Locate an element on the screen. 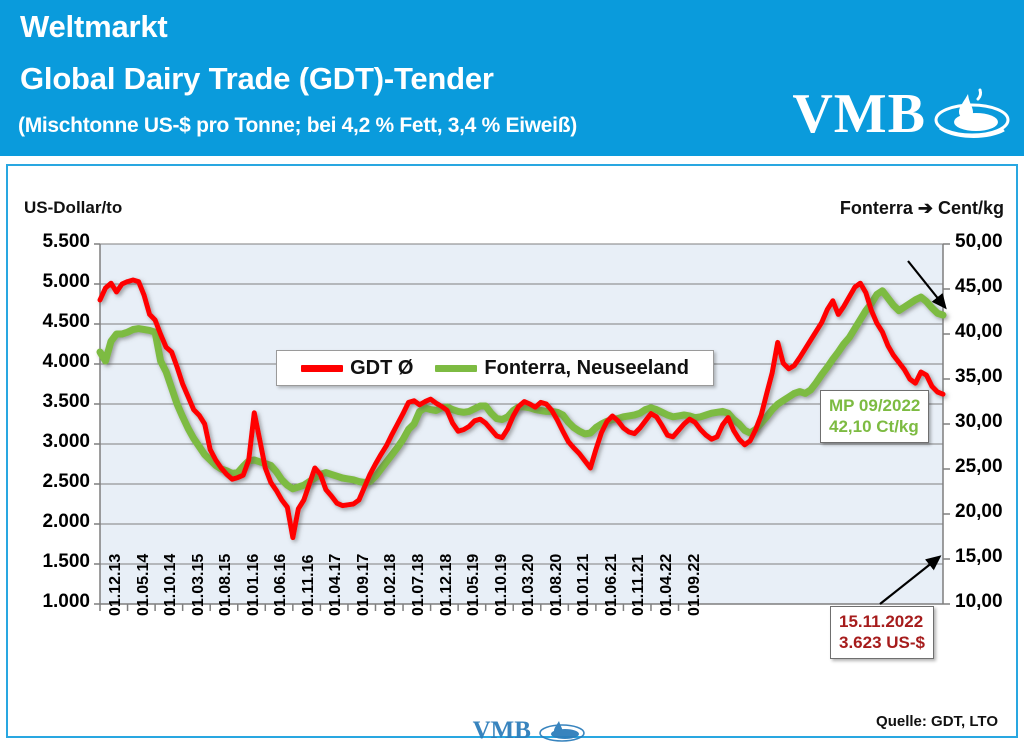 This screenshot has height=744, width=1024. x-axis-tick-label: 01.03.15 is located at coordinates (198, 584).